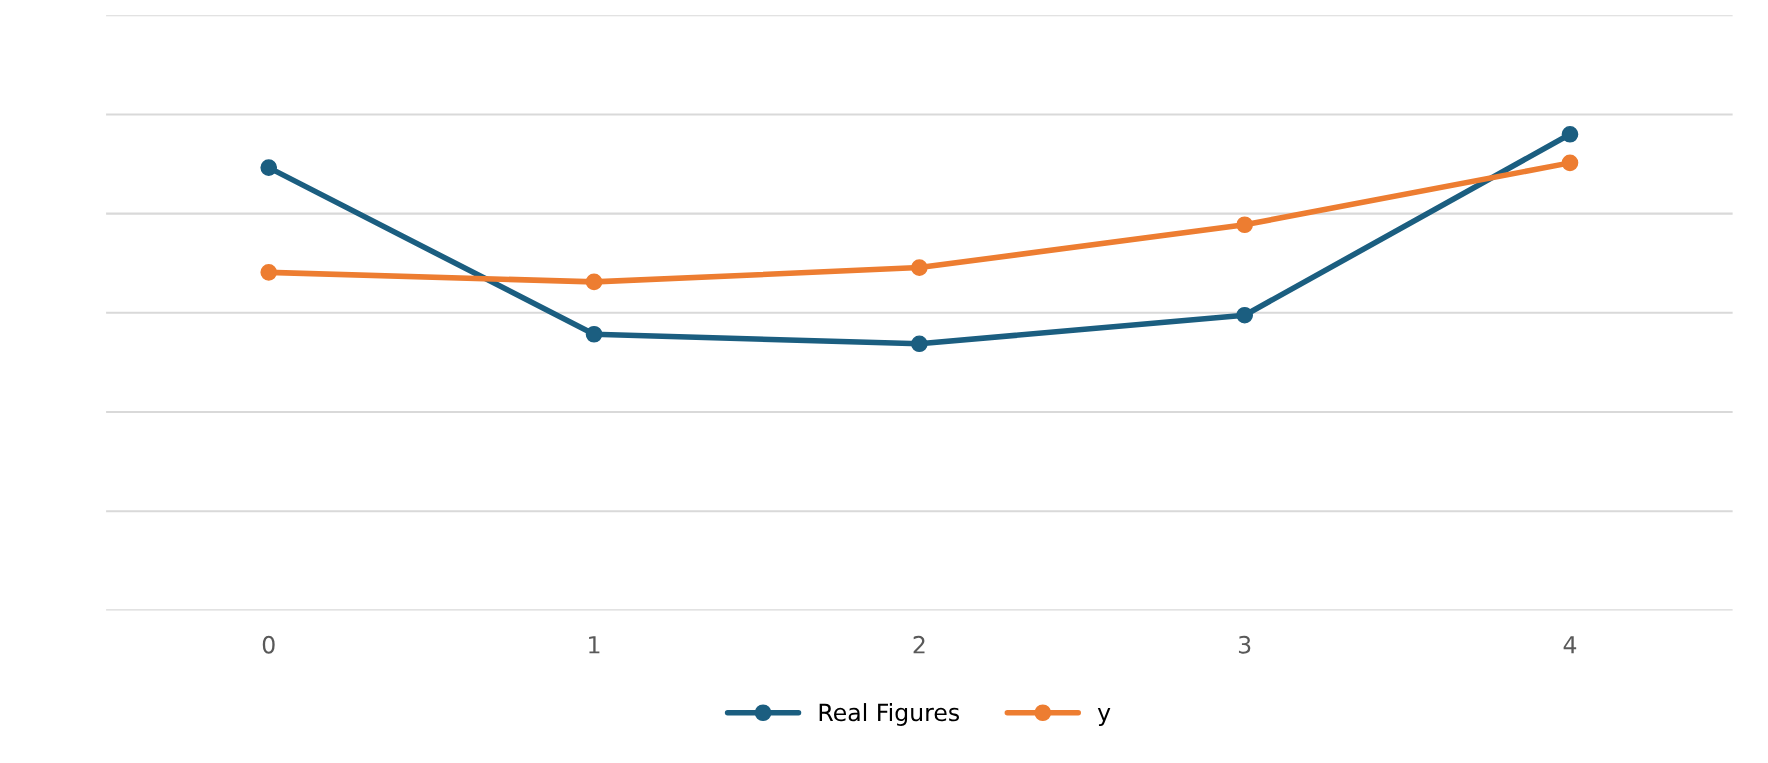 This screenshot has height=763, width=1768. What do you see at coordinates (919, 644) in the screenshot?
I see `x-tick-label: 2` at bounding box center [919, 644].